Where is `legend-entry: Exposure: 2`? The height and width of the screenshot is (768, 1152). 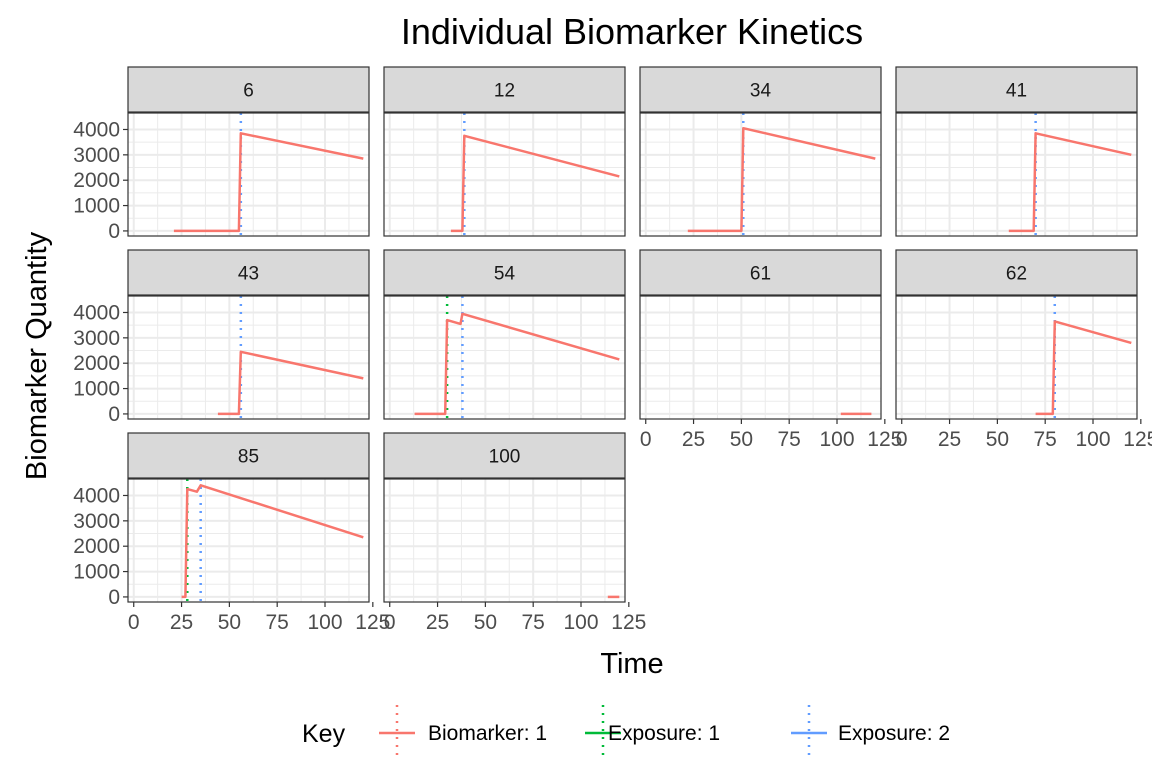
legend-entry: Exposure: 2 is located at coordinates (870, 733).